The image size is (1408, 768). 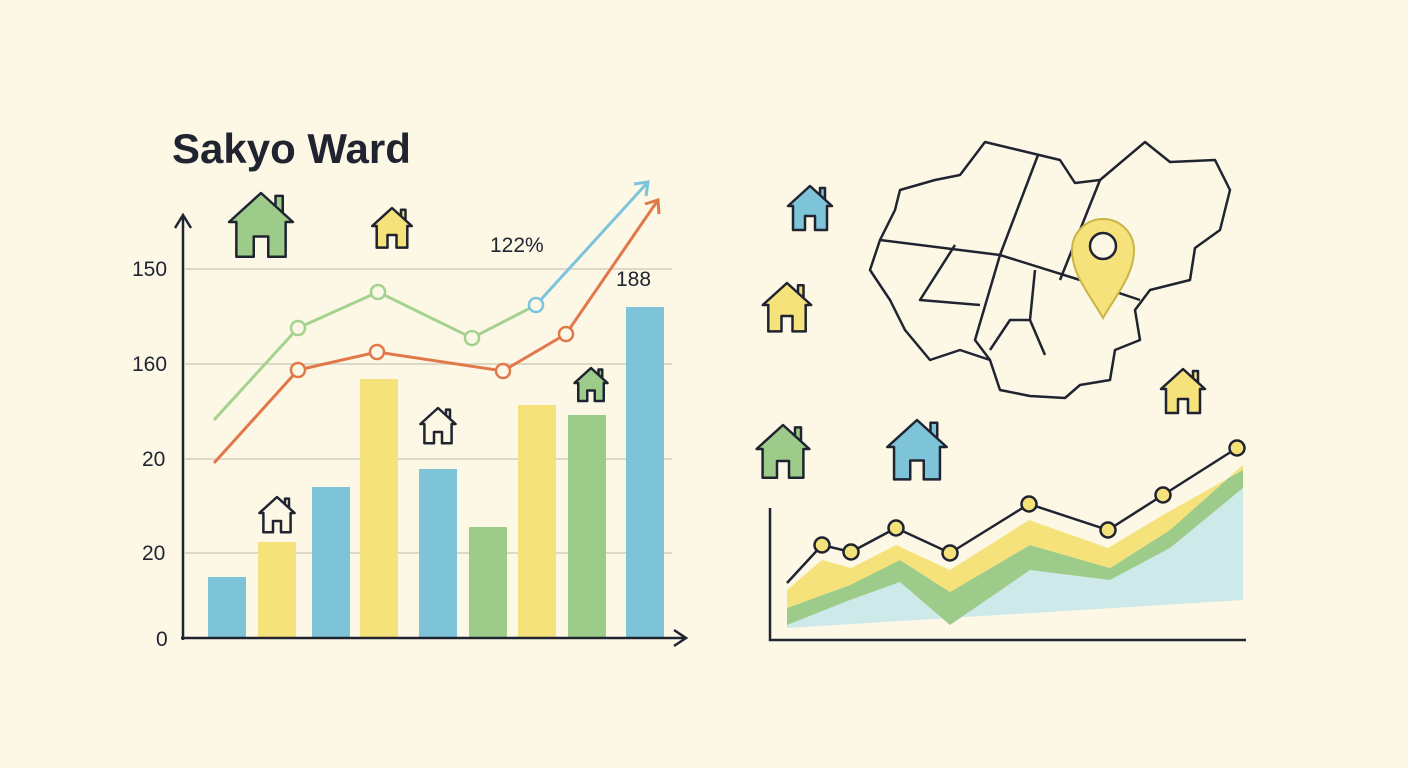 What do you see at coordinates (1103, 269) in the screenshot?
I see `map-pin` at bounding box center [1103, 269].